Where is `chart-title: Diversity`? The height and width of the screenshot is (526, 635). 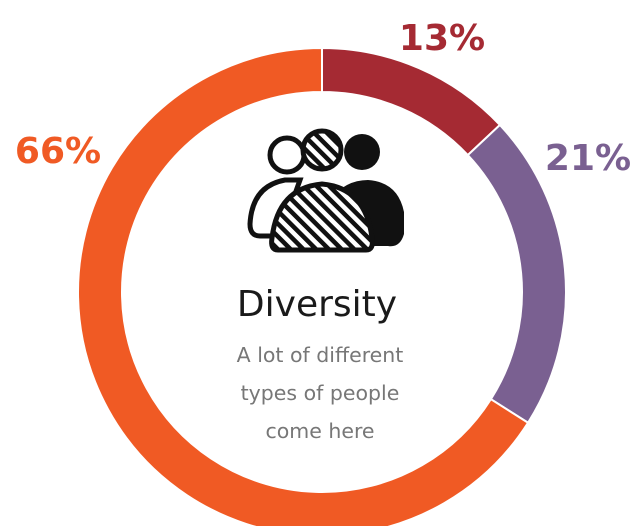
chart-title: Diversity is located at coordinates (317, 304).